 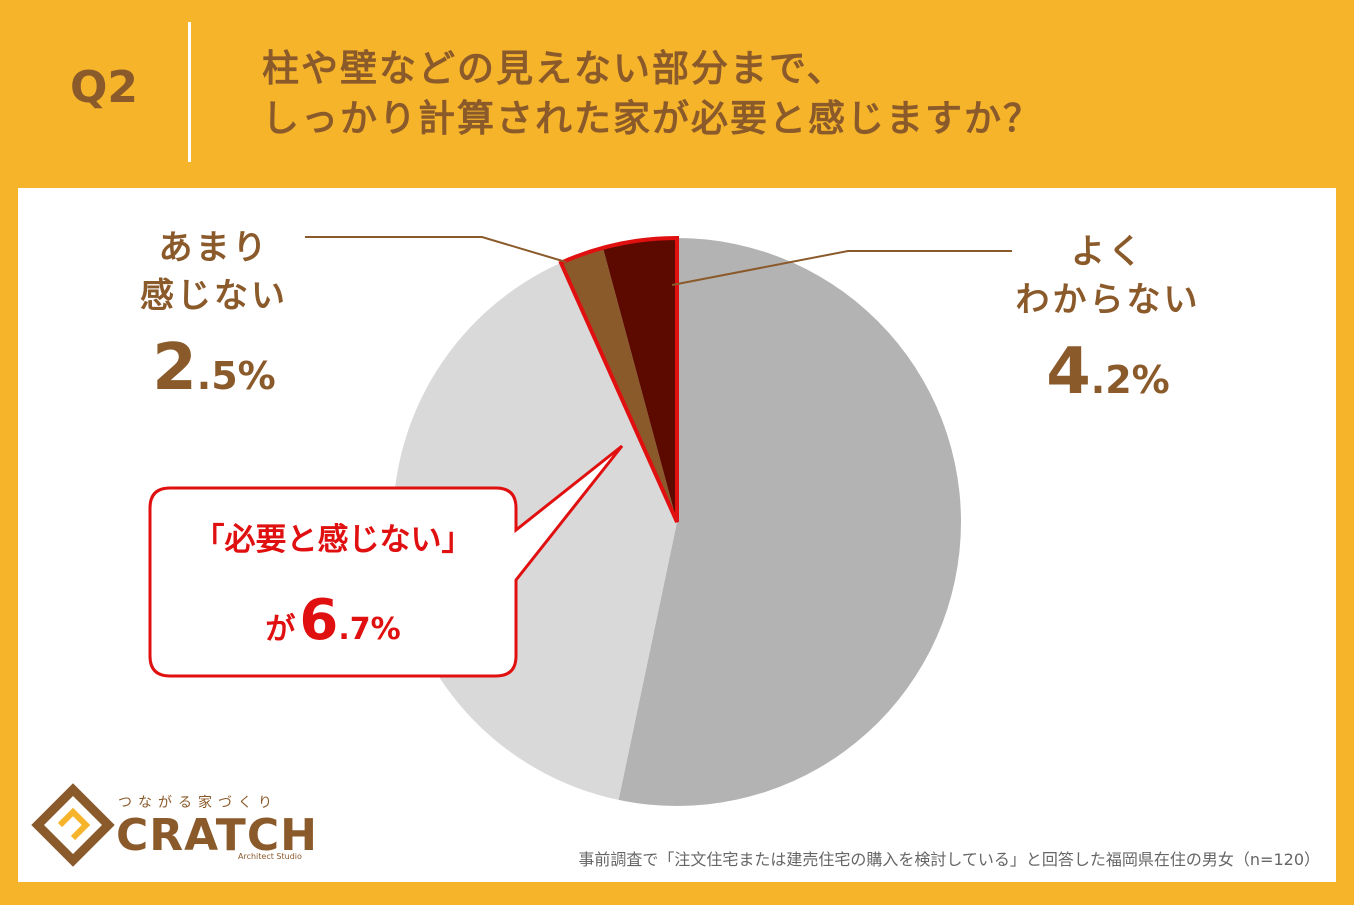 I want to click on question-line-1: 柱や壁などの見えない部分まで、, so click(x=554, y=68).